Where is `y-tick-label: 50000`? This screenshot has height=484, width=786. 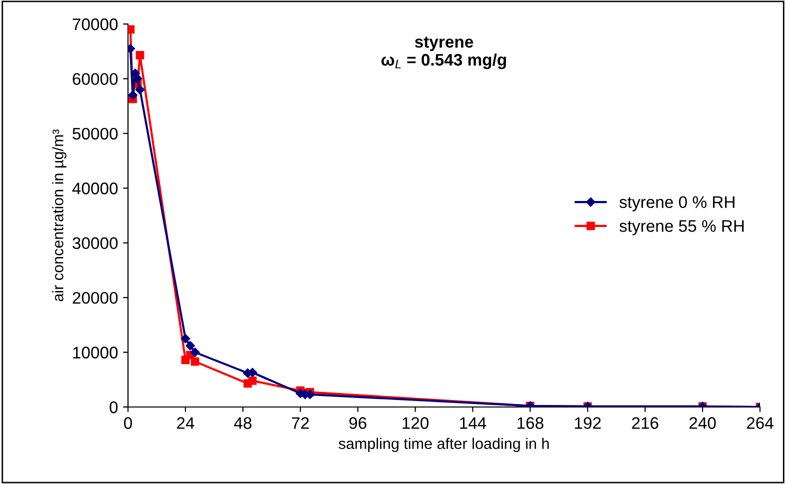
y-tick-label: 50000 is located at coordinates (95, 134).